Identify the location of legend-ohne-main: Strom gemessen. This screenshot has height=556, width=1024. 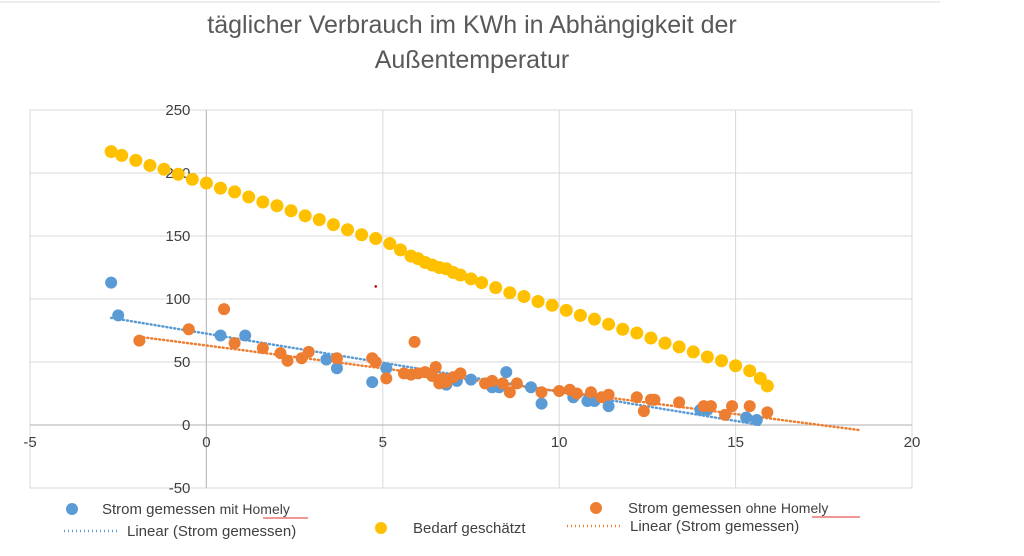
(684, 508).